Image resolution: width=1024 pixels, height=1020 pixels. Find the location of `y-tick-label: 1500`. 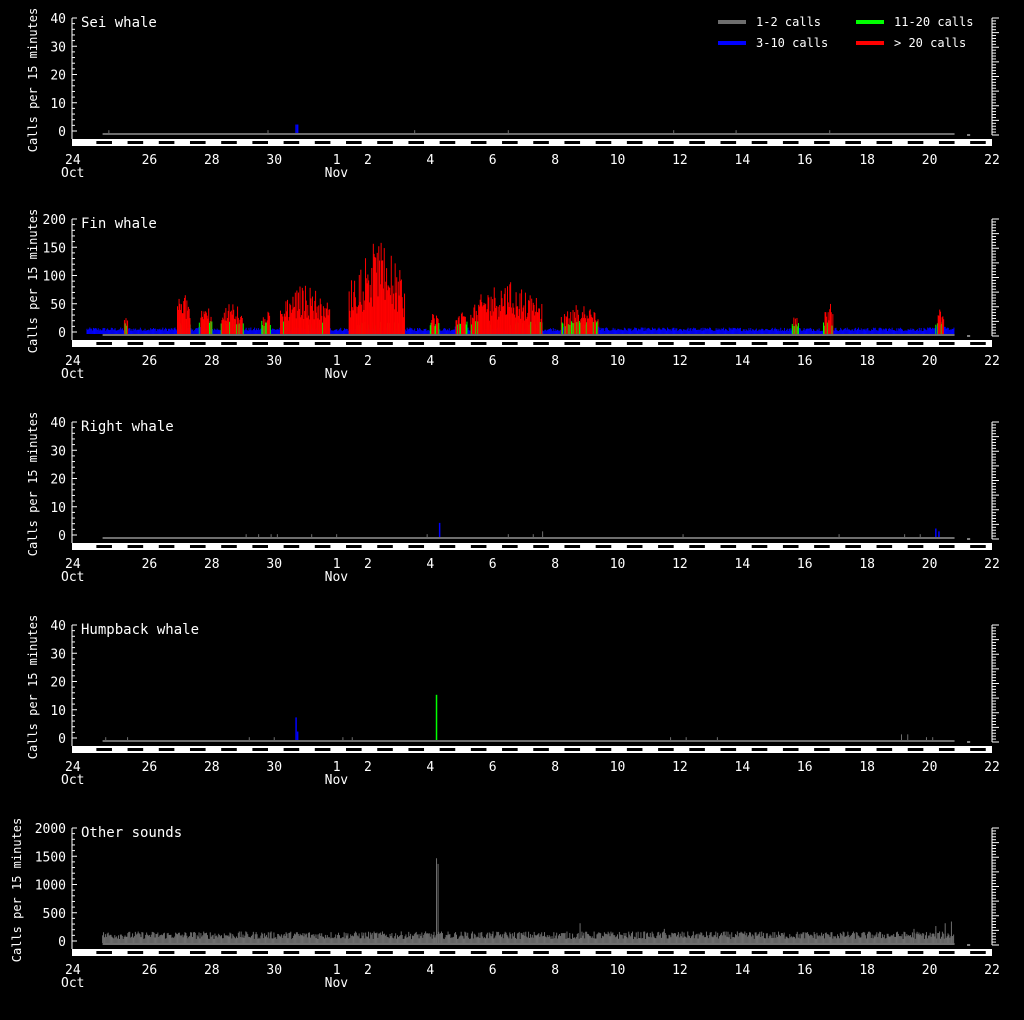

y-tick-label: 1500 is located at coordinates (50, 857).